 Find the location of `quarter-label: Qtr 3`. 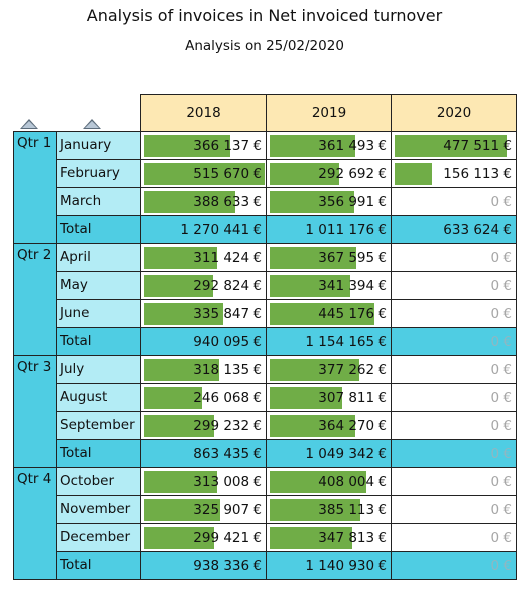

quarter-label: Qtr 3 is located at coordinates (35, 411).